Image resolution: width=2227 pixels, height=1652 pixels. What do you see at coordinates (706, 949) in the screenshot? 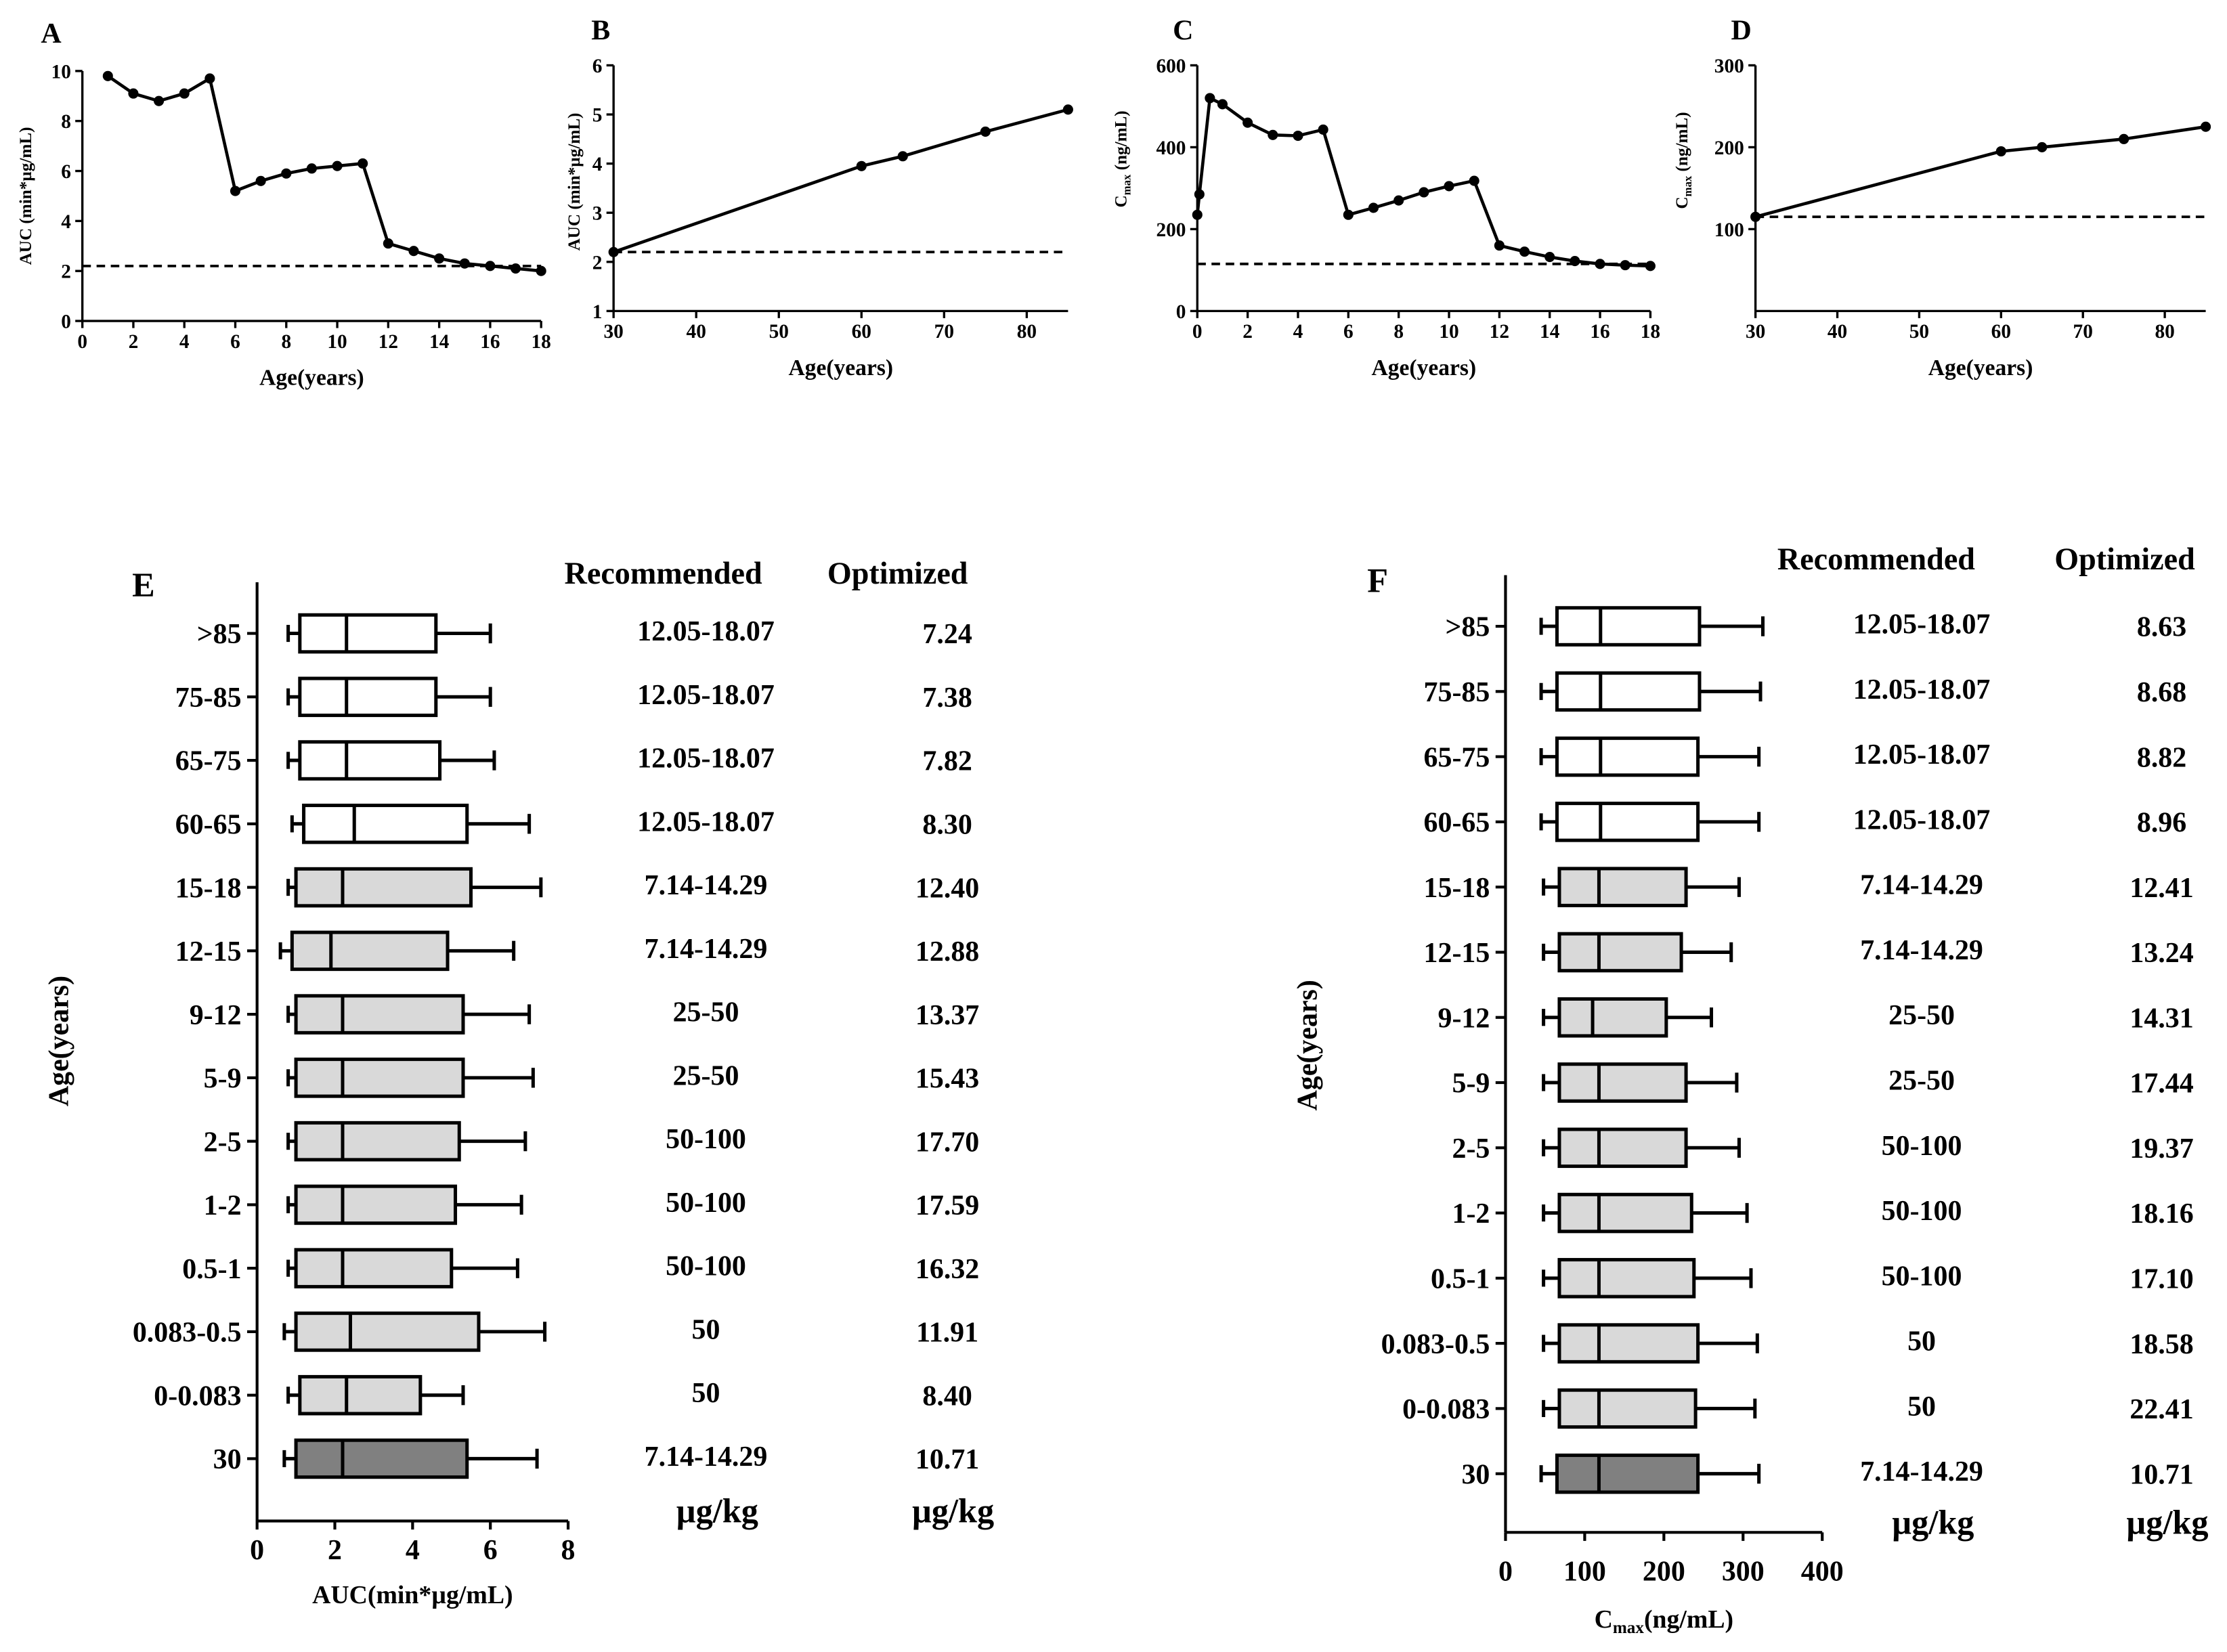
I see `recommended-dose: 7.14-14.29` at bounding box center [706, 949].